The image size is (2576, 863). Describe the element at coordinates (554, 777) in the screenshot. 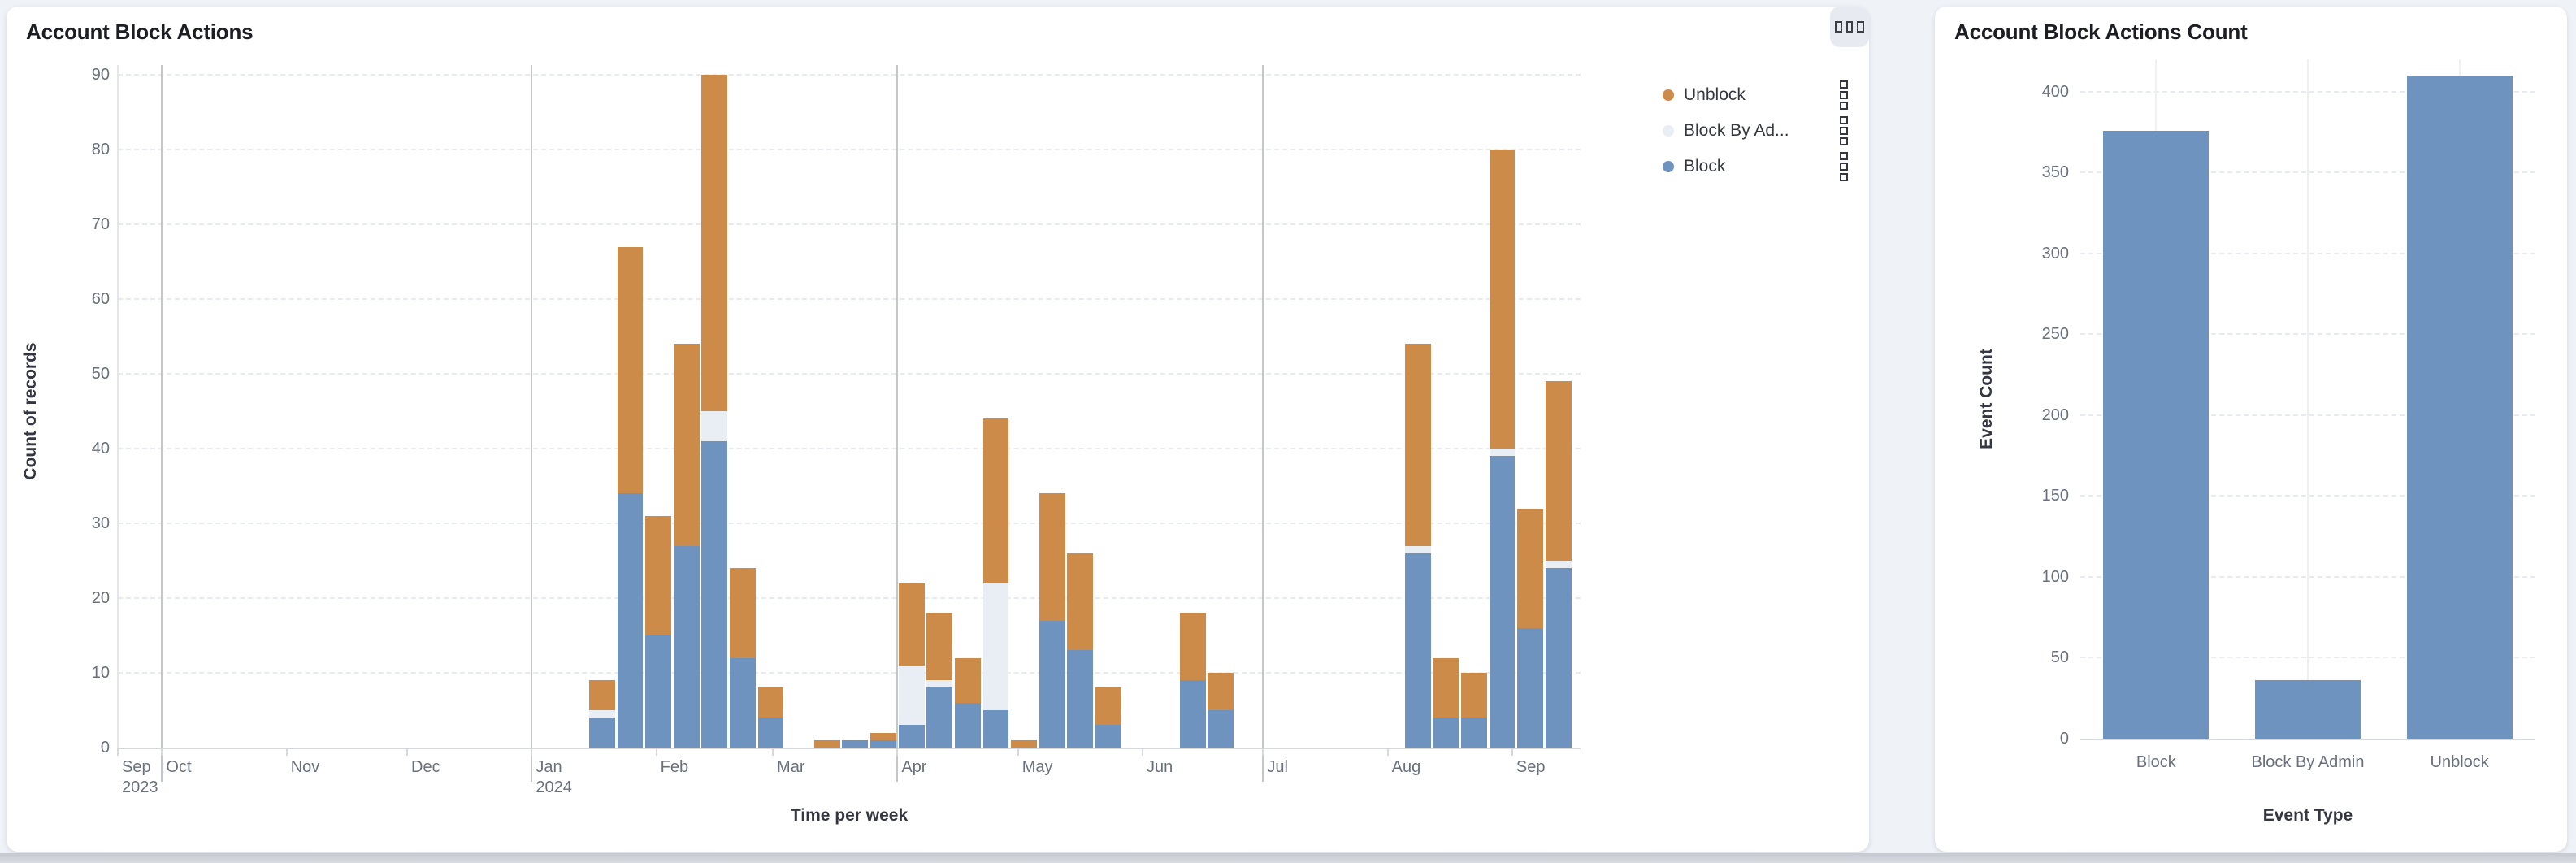

I see `x-axis-month-label: Jan 2024` at that location.